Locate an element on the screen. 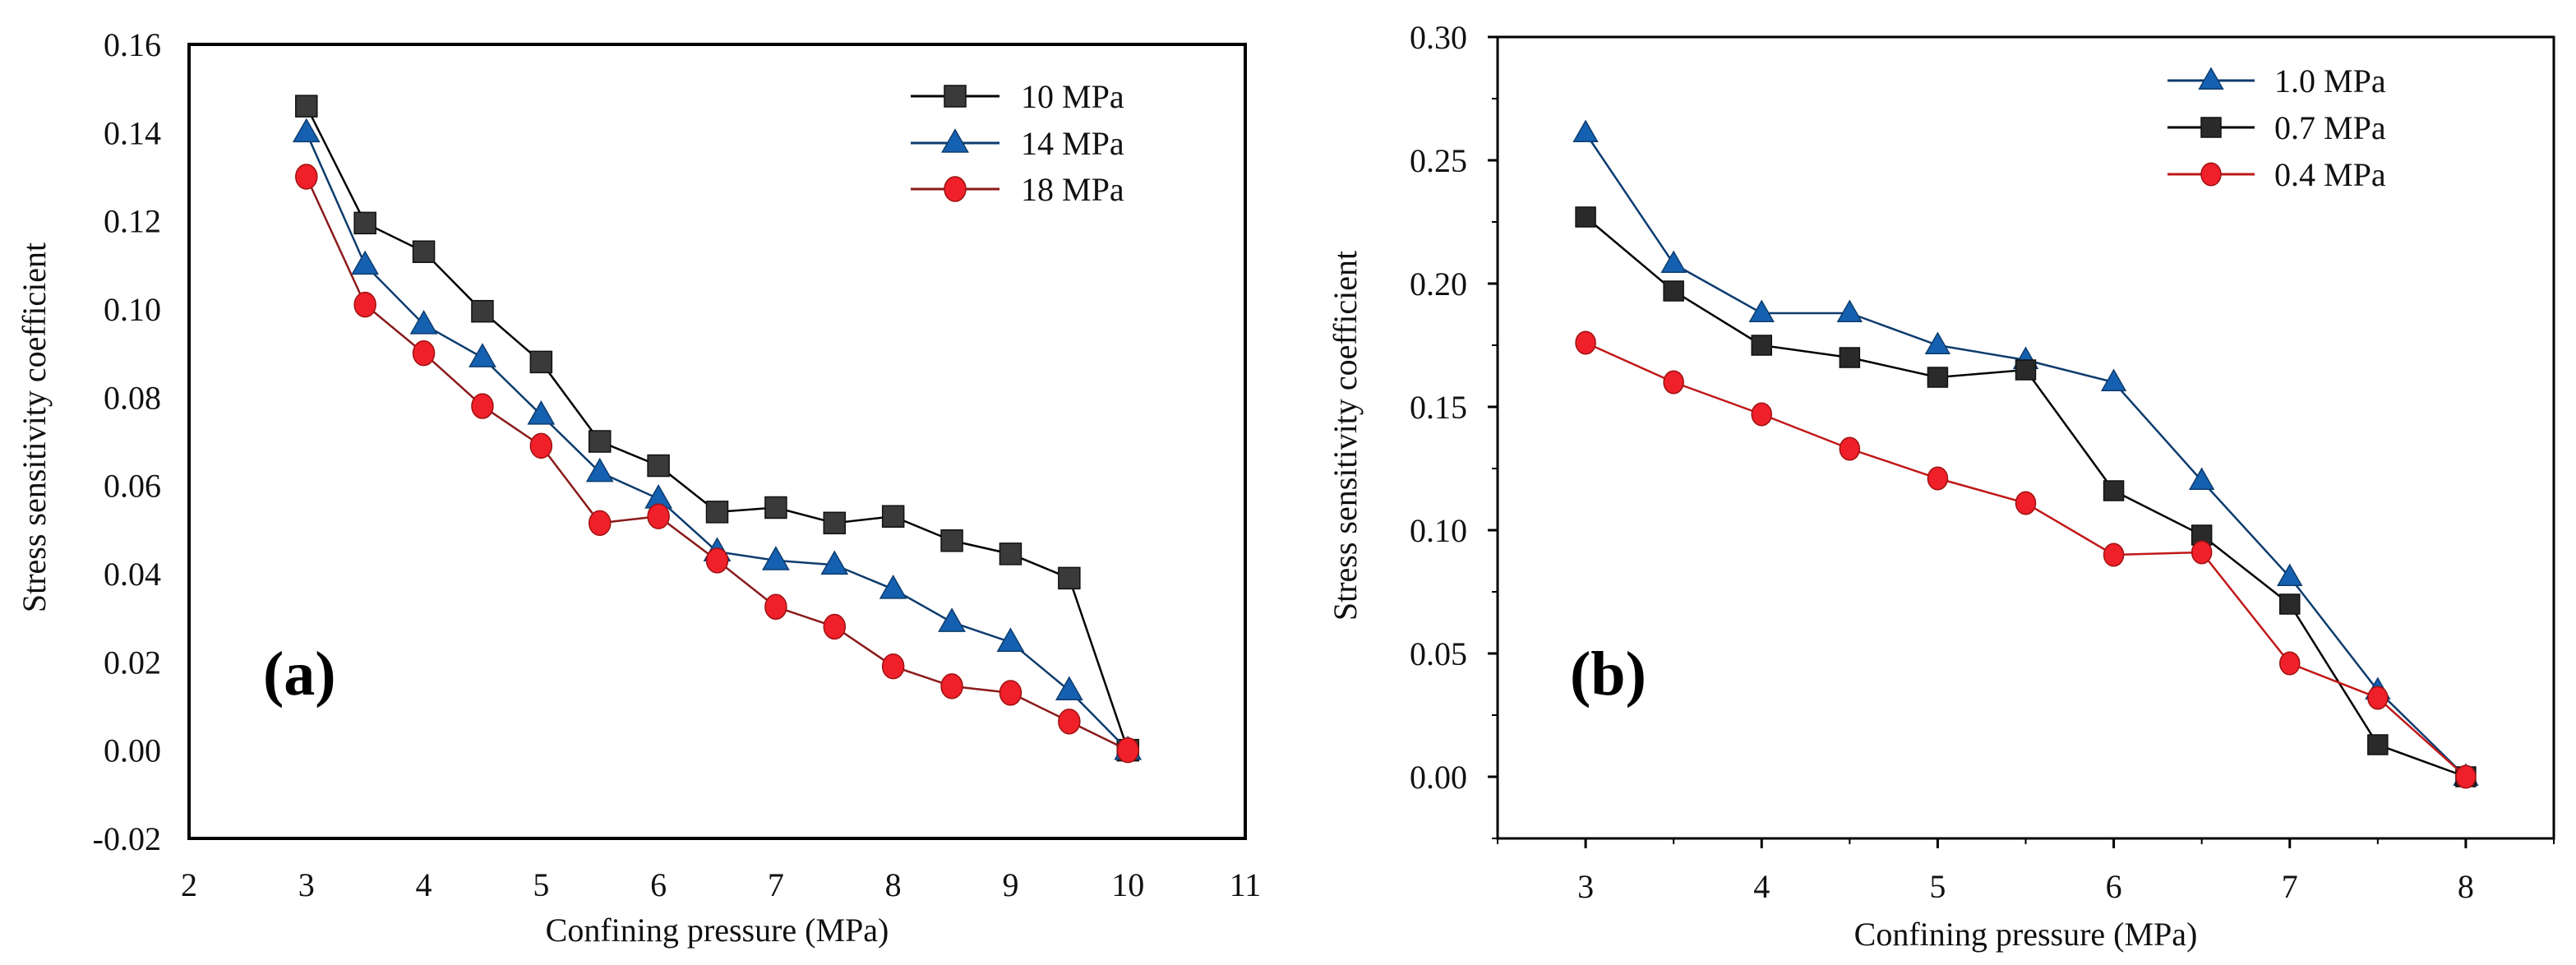 The height and width of the screenshot is (965, 2576). panel-label: (a) is located at coordinates (300, 674).